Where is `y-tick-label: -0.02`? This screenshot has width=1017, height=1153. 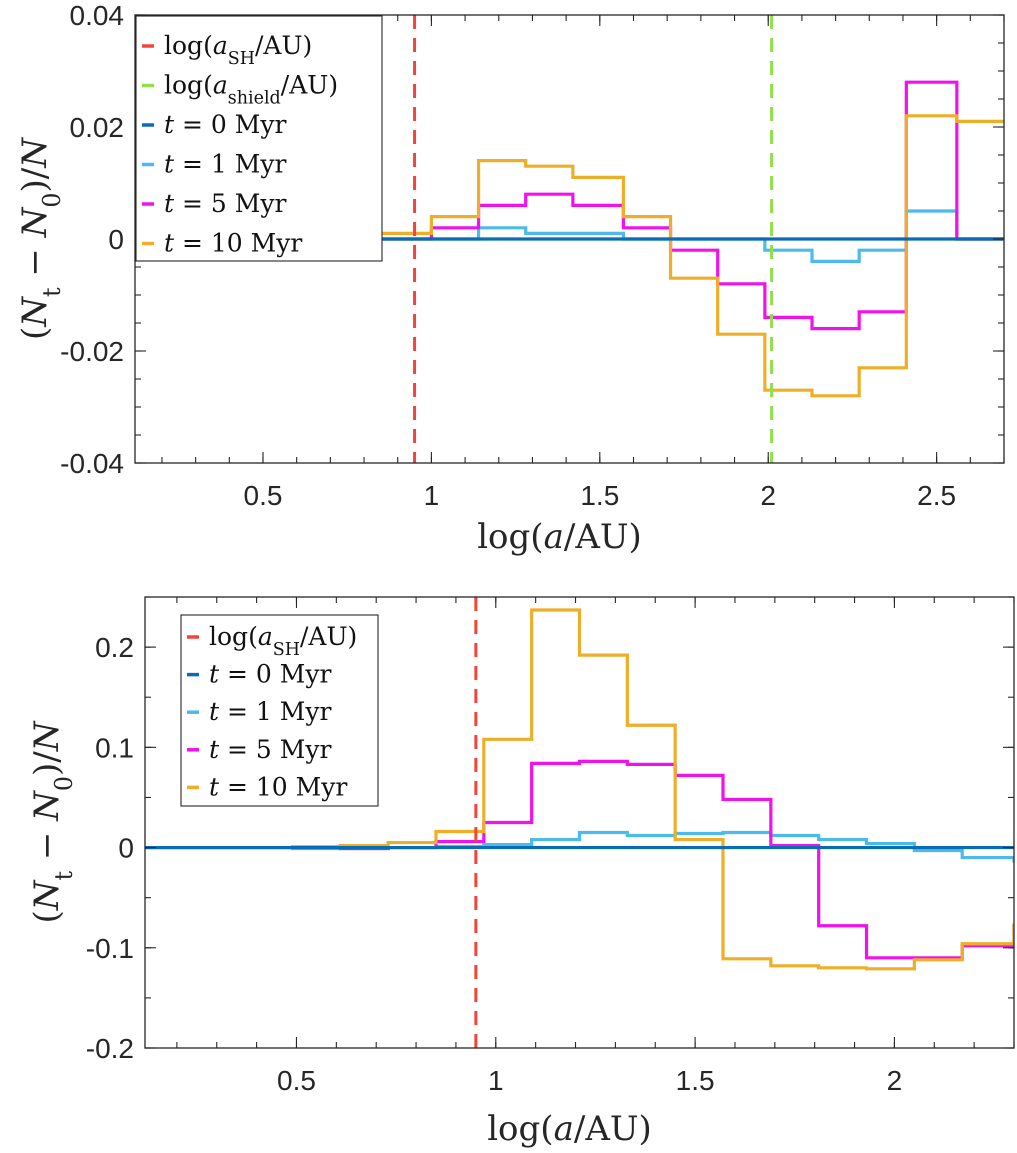 y-tick-label: -0.02 is located at coordinates (92, 351).